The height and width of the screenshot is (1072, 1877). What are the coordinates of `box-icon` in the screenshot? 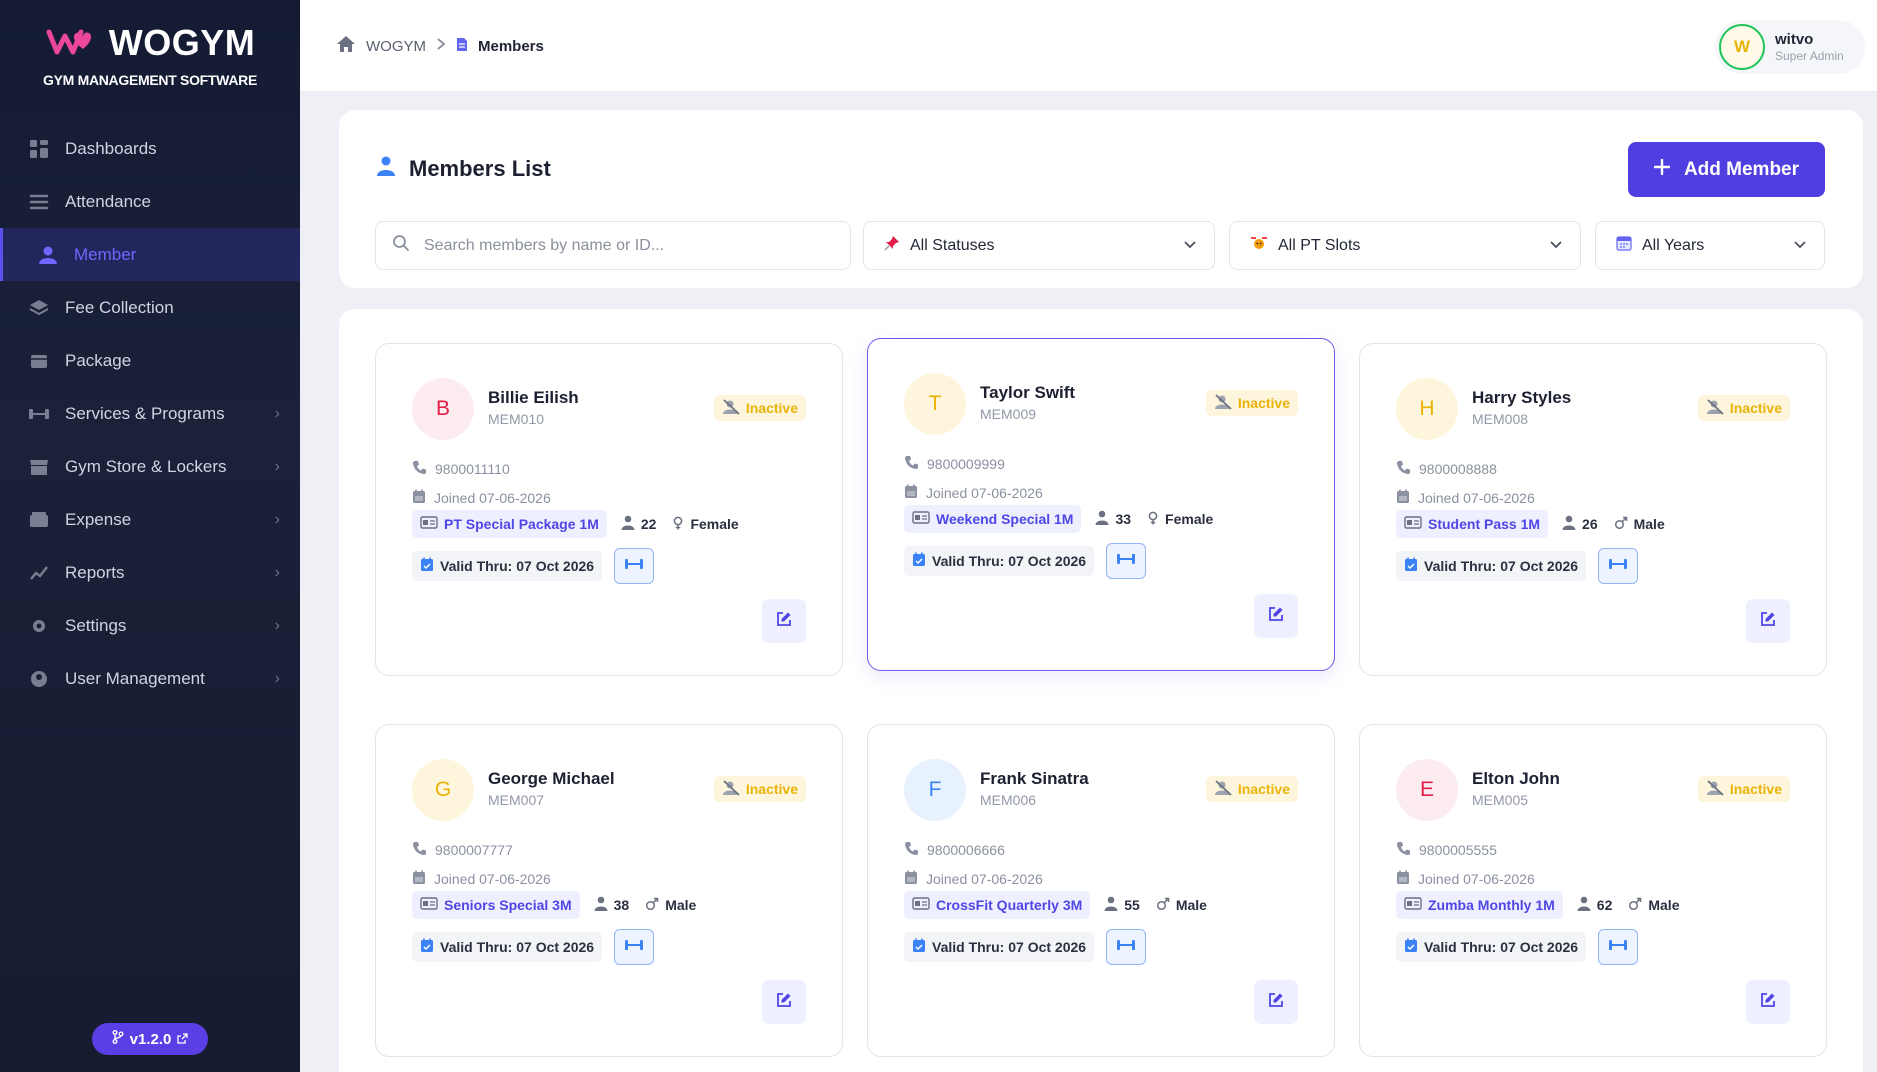 It's located at (39, 361).